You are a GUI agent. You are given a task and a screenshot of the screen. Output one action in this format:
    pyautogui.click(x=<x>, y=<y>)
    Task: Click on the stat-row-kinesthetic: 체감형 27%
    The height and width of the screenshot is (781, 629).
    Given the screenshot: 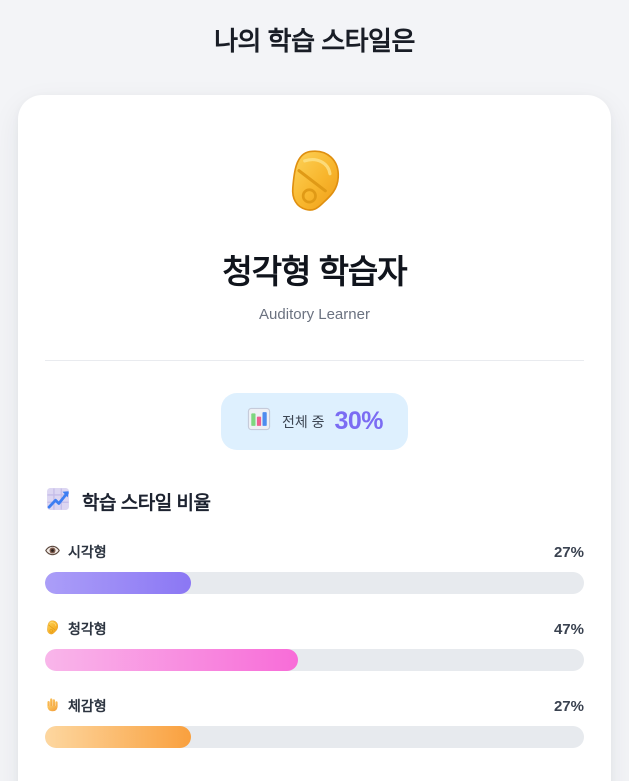 What is the action you would take?
    pyautogui.click(x=314, y=722)
    